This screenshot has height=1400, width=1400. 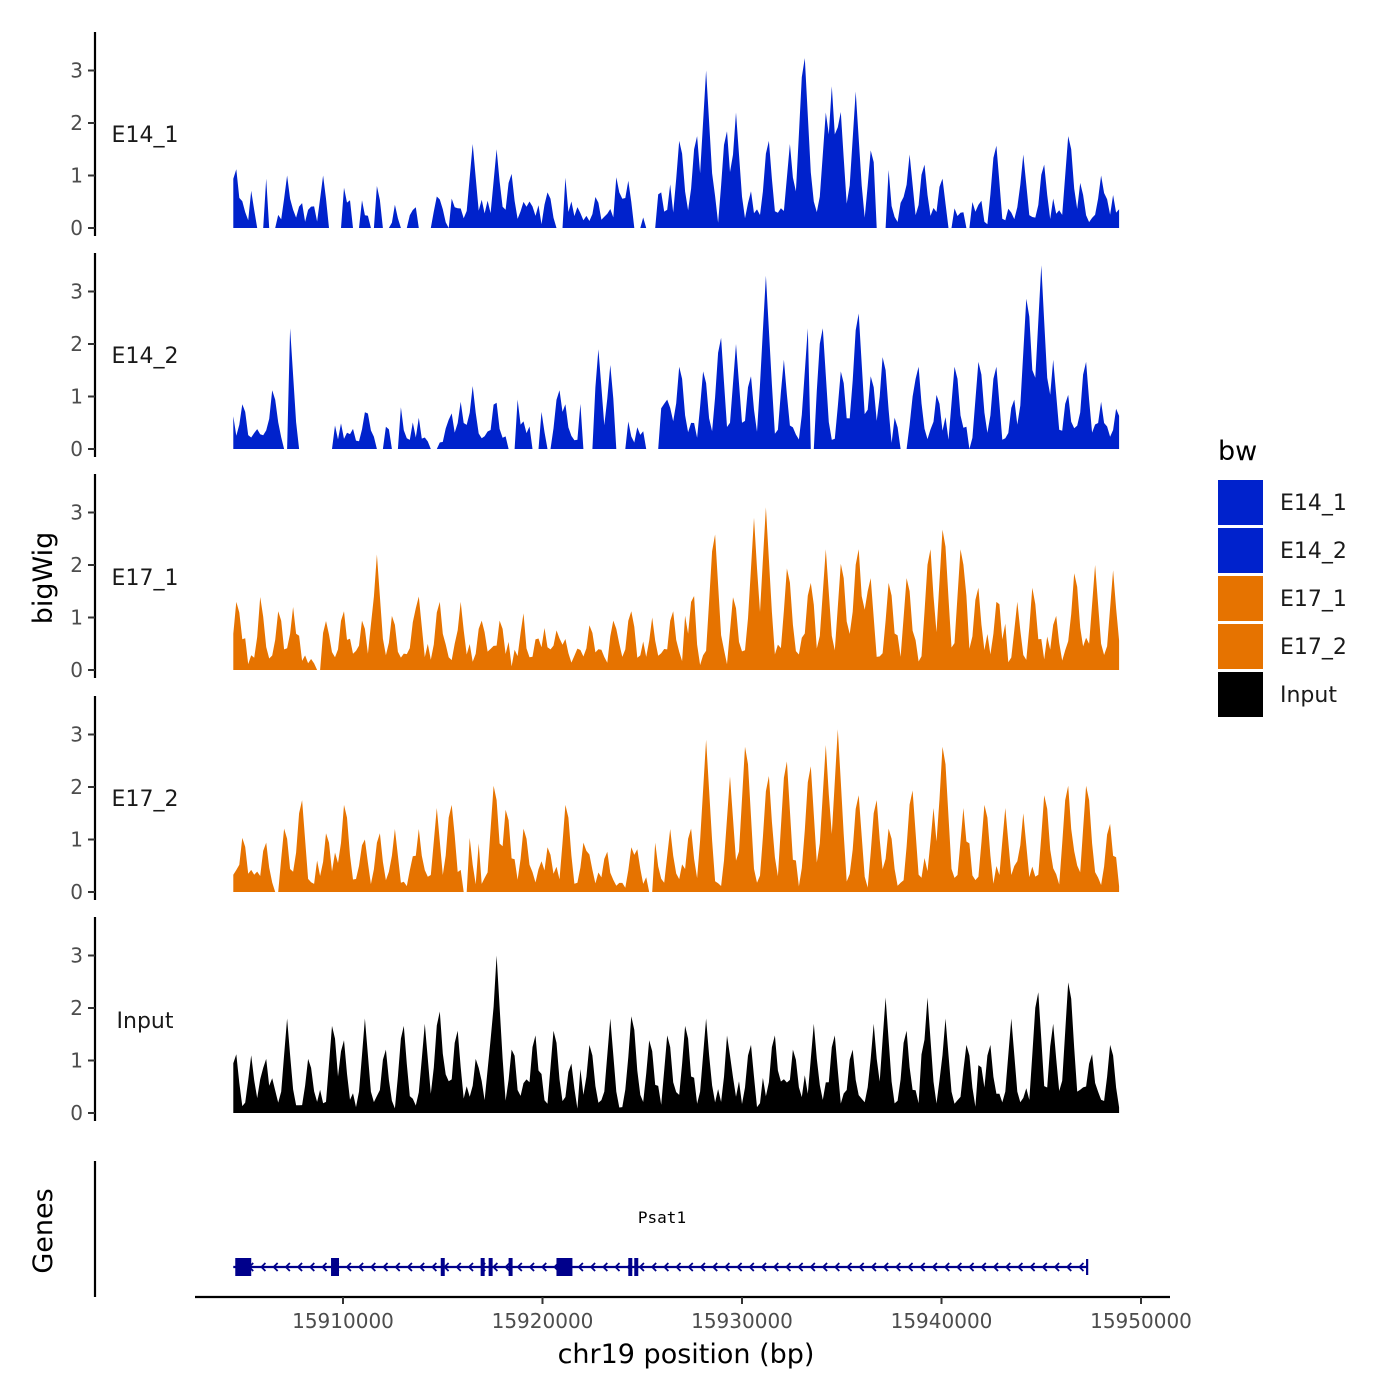 I want to click on track-panel-e14-2: 0 1 2 3 E14_2, so click(x=595, y=357).